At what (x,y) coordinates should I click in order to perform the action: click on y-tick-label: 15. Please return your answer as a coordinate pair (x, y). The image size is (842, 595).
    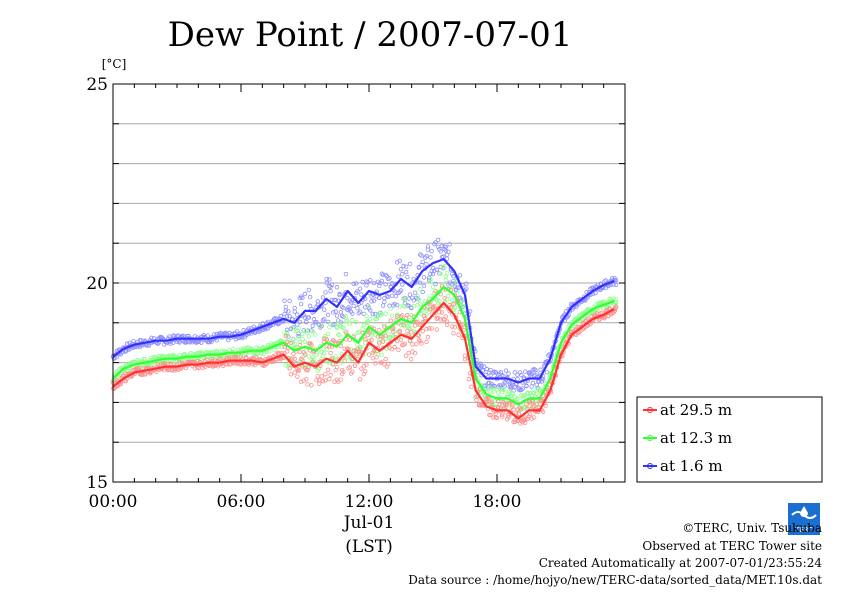
    Looking at the image, I should click on (97, 483).